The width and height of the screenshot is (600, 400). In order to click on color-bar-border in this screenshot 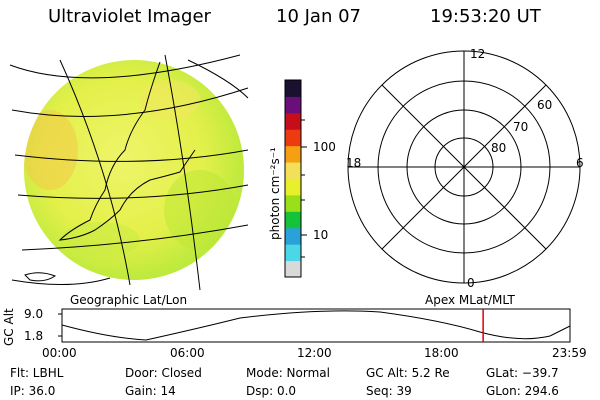, I will do `click(293, 178)`.